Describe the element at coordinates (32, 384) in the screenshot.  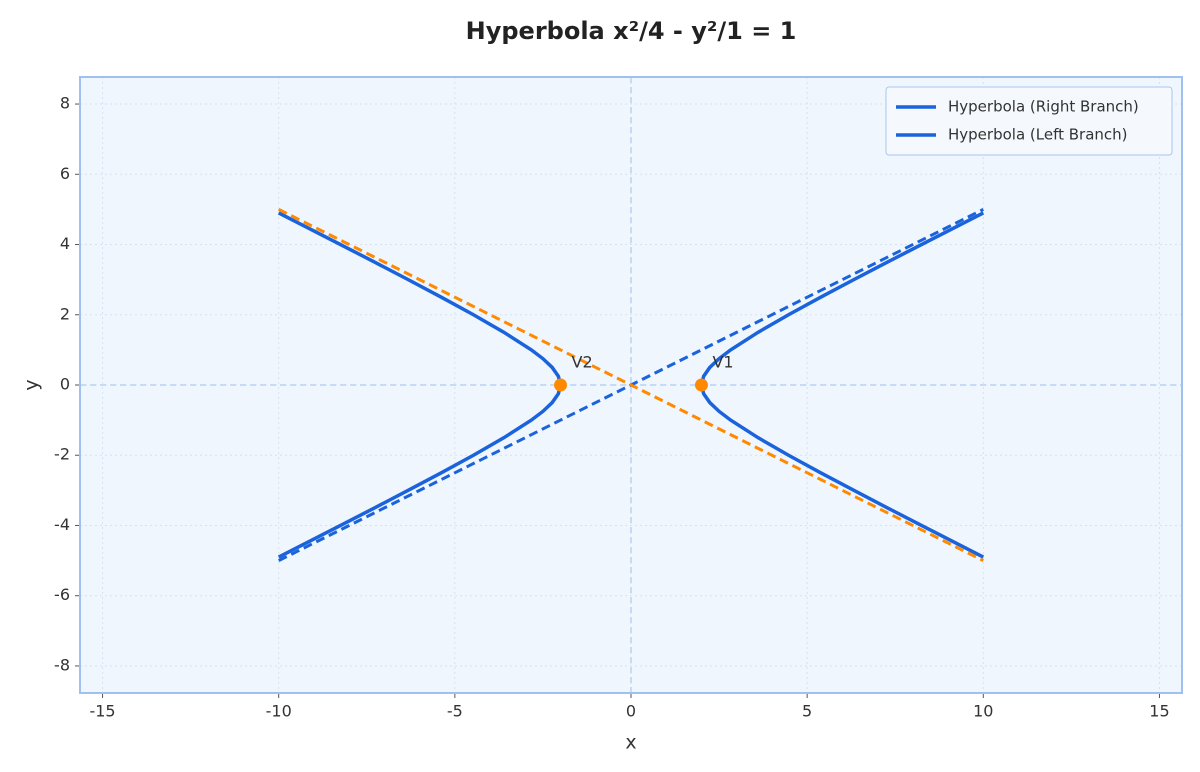
I see `y-axis-label: y` at that location.